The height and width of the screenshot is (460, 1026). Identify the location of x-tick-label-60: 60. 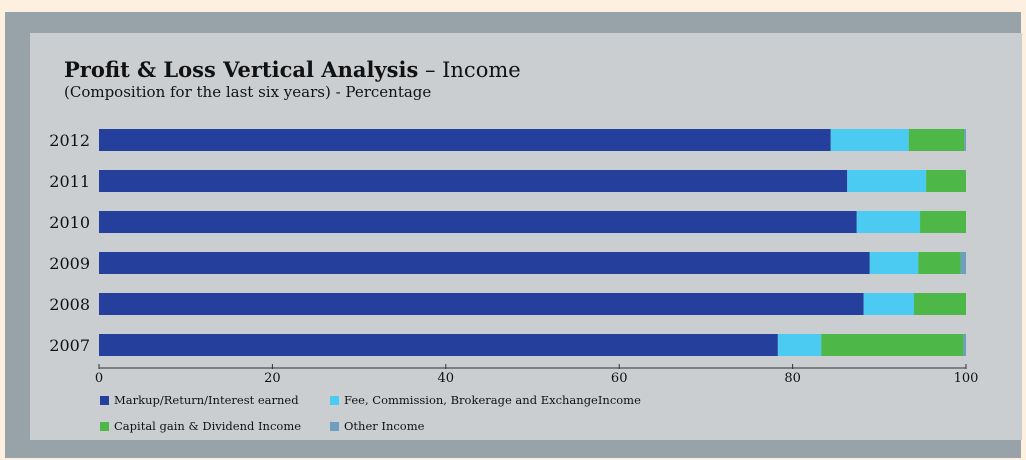
(619, 378).